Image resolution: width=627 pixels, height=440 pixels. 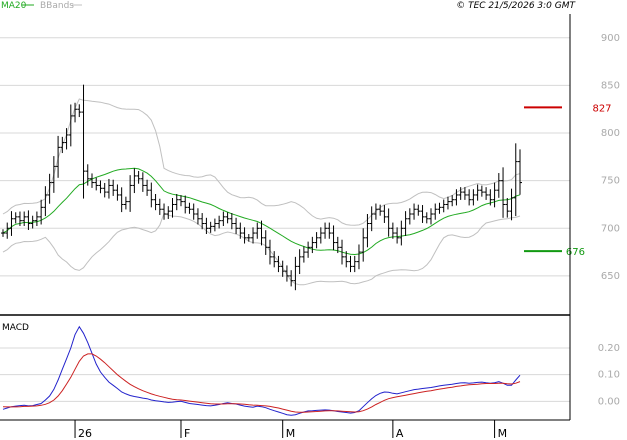 I want to click on macd-y-axis: 0.00 0.10 0.20, so click(x=609, y=375).